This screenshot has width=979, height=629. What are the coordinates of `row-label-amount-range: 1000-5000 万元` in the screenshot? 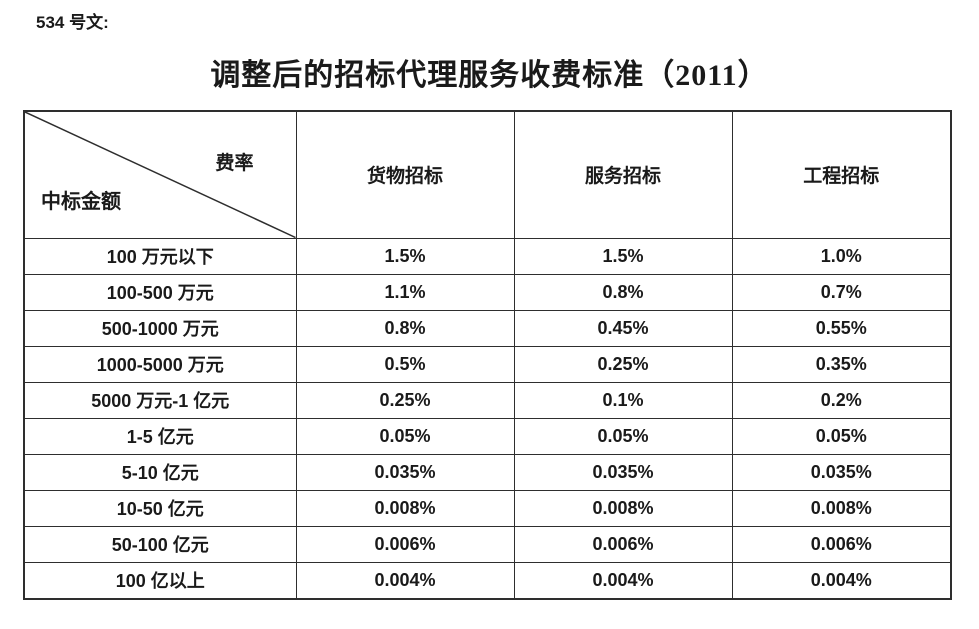 It's located at (160, 364).